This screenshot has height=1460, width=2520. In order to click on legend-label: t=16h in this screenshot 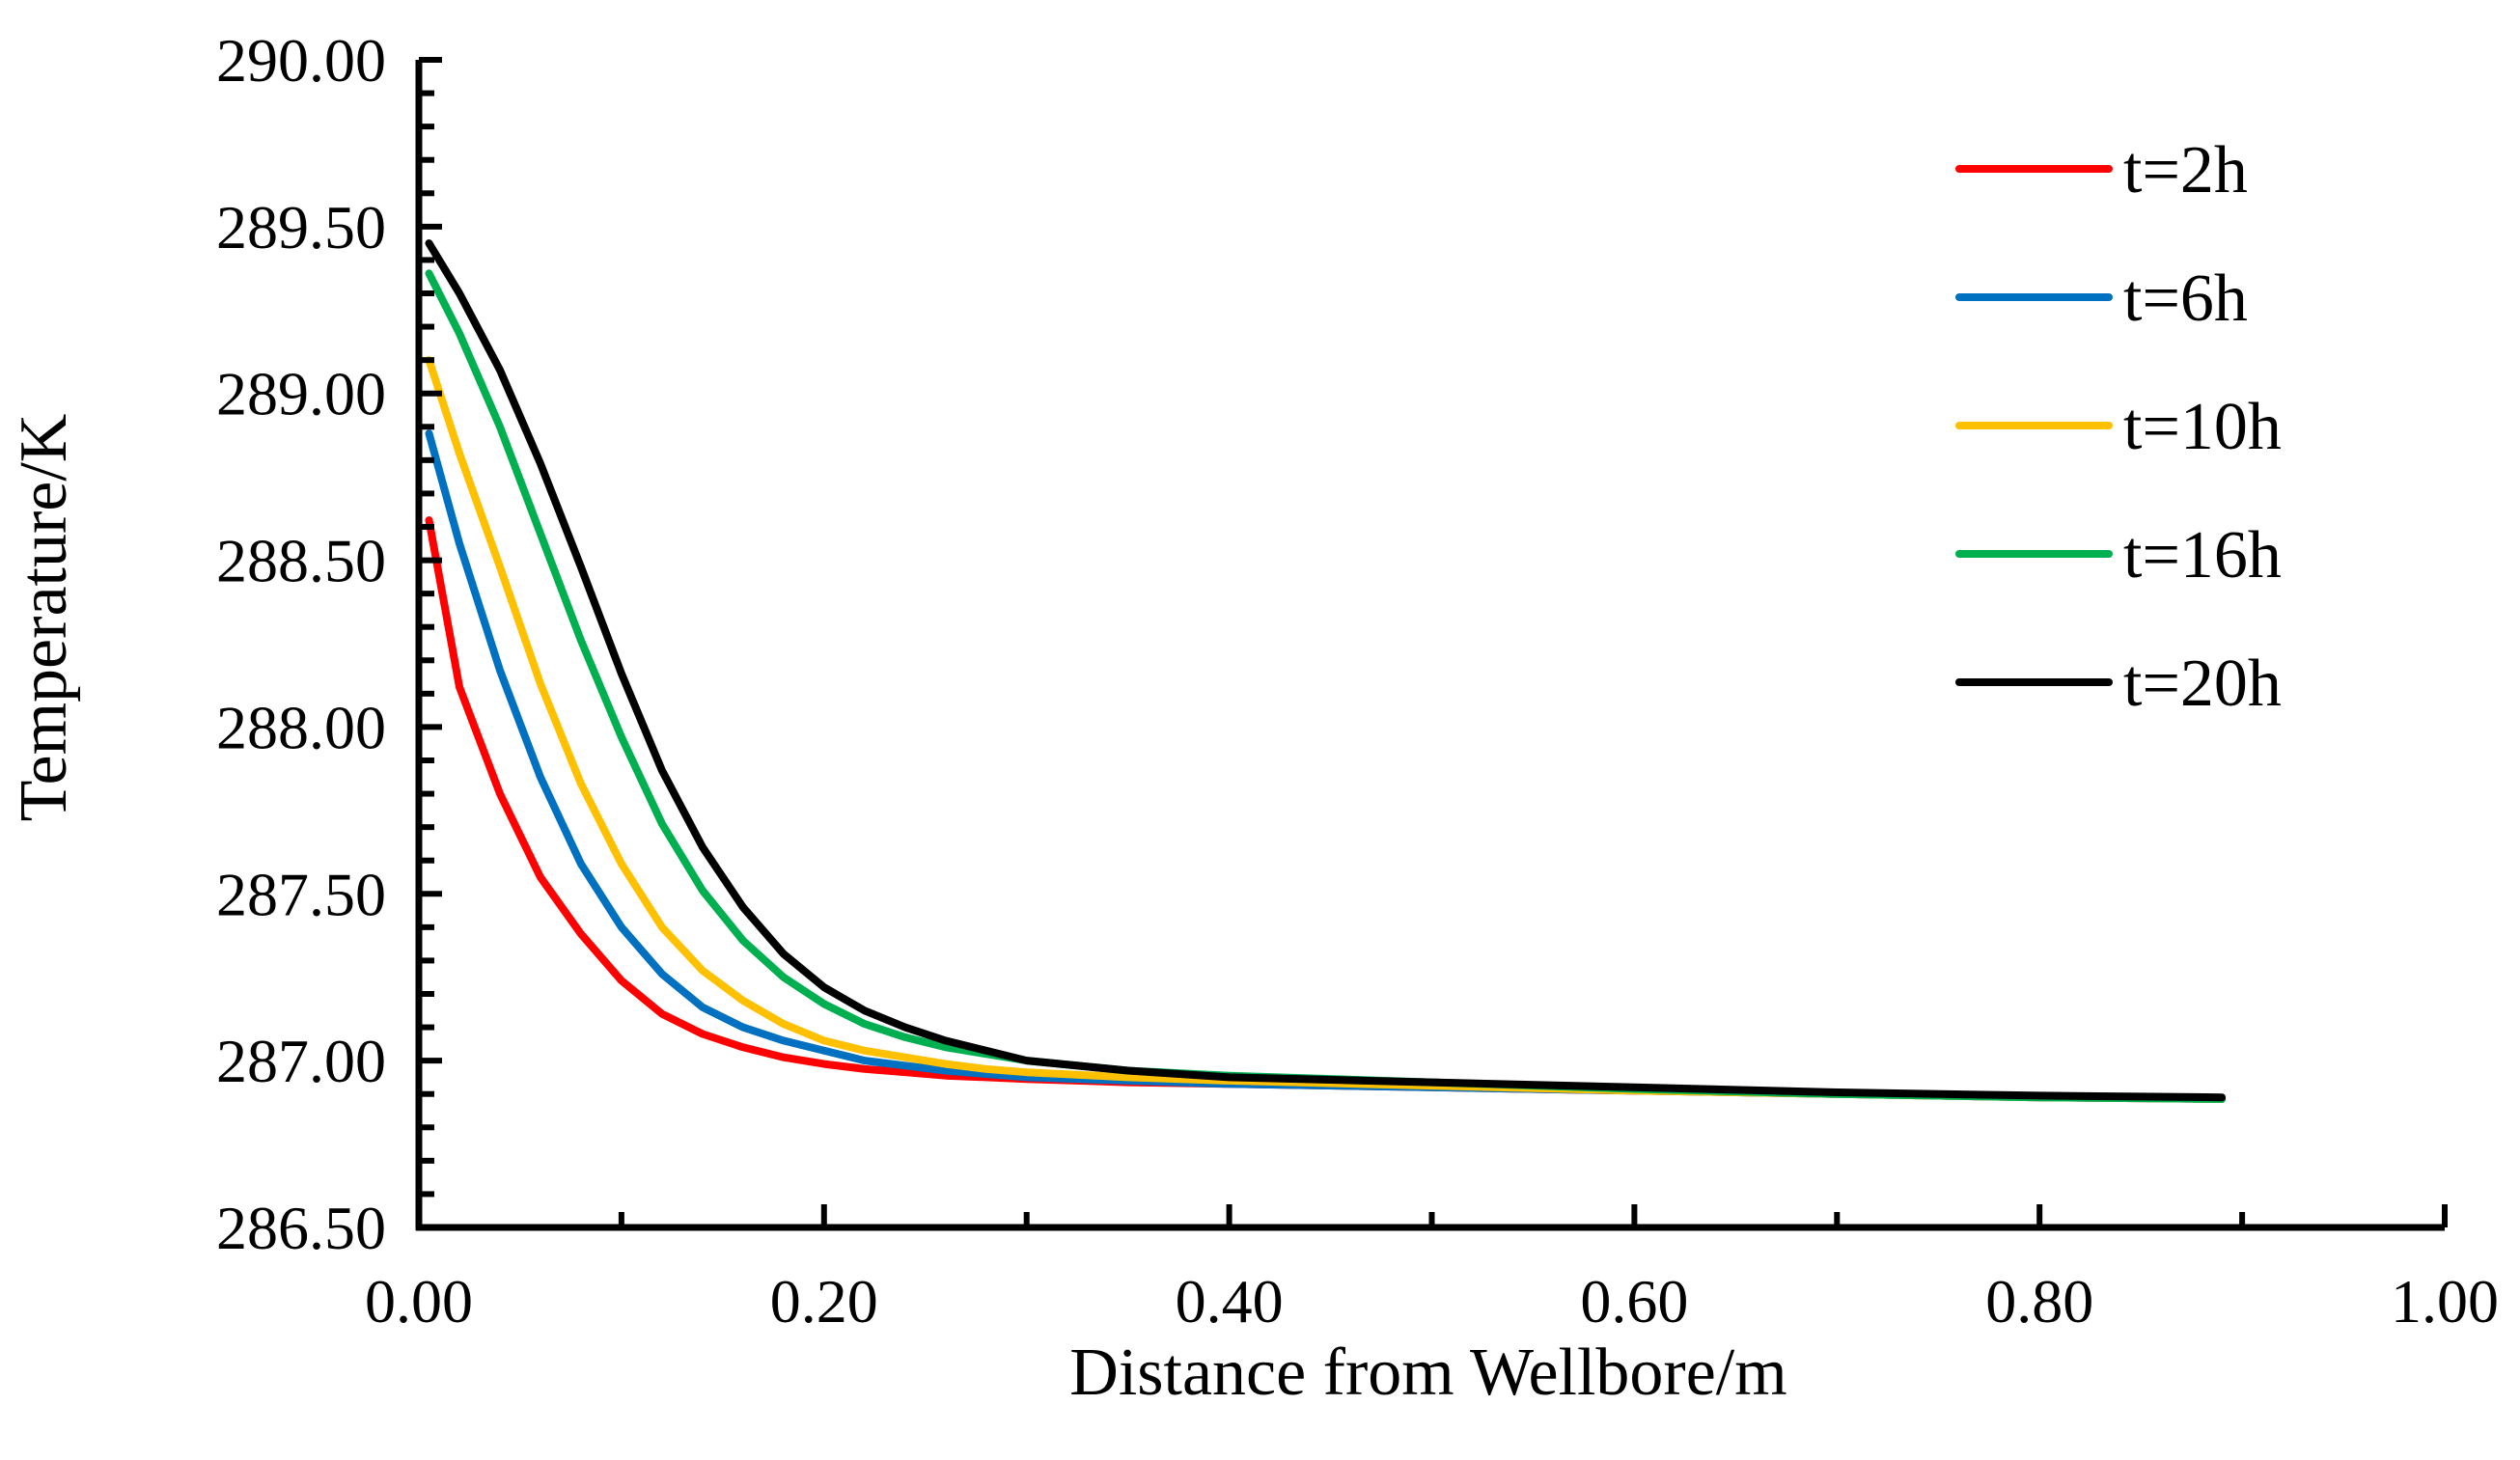, I will do `click(2203, 555)`.